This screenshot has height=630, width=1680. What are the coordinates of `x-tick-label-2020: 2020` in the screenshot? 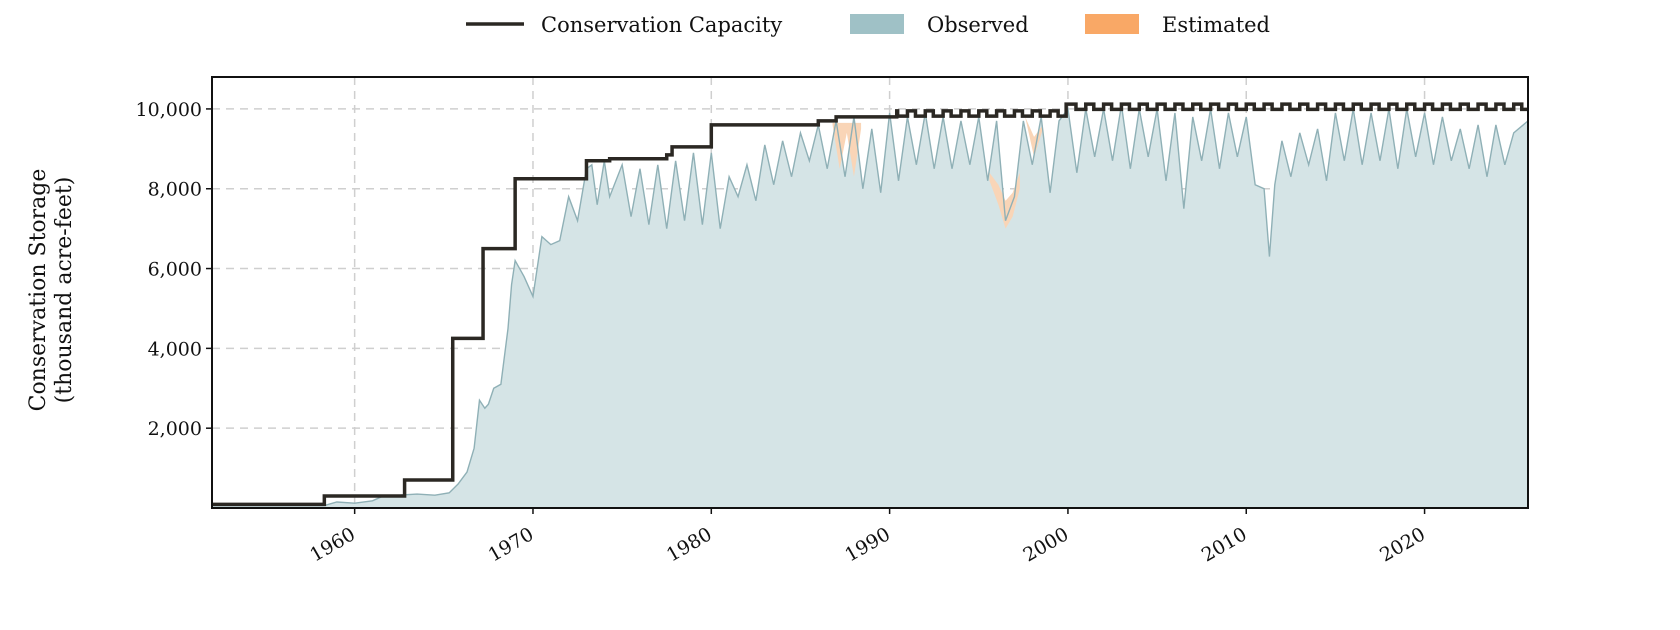 It's located at (1402, 544).